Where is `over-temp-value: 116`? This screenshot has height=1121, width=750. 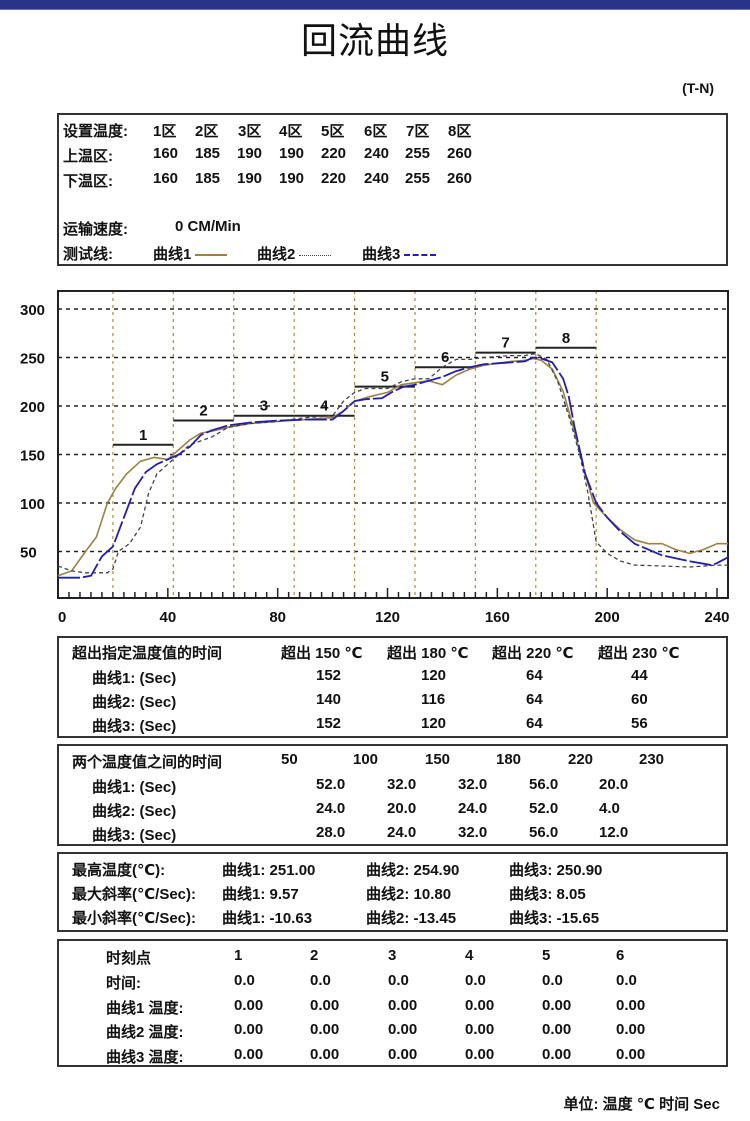 over-temp-value: 116 is located at coordinates (433, 699).